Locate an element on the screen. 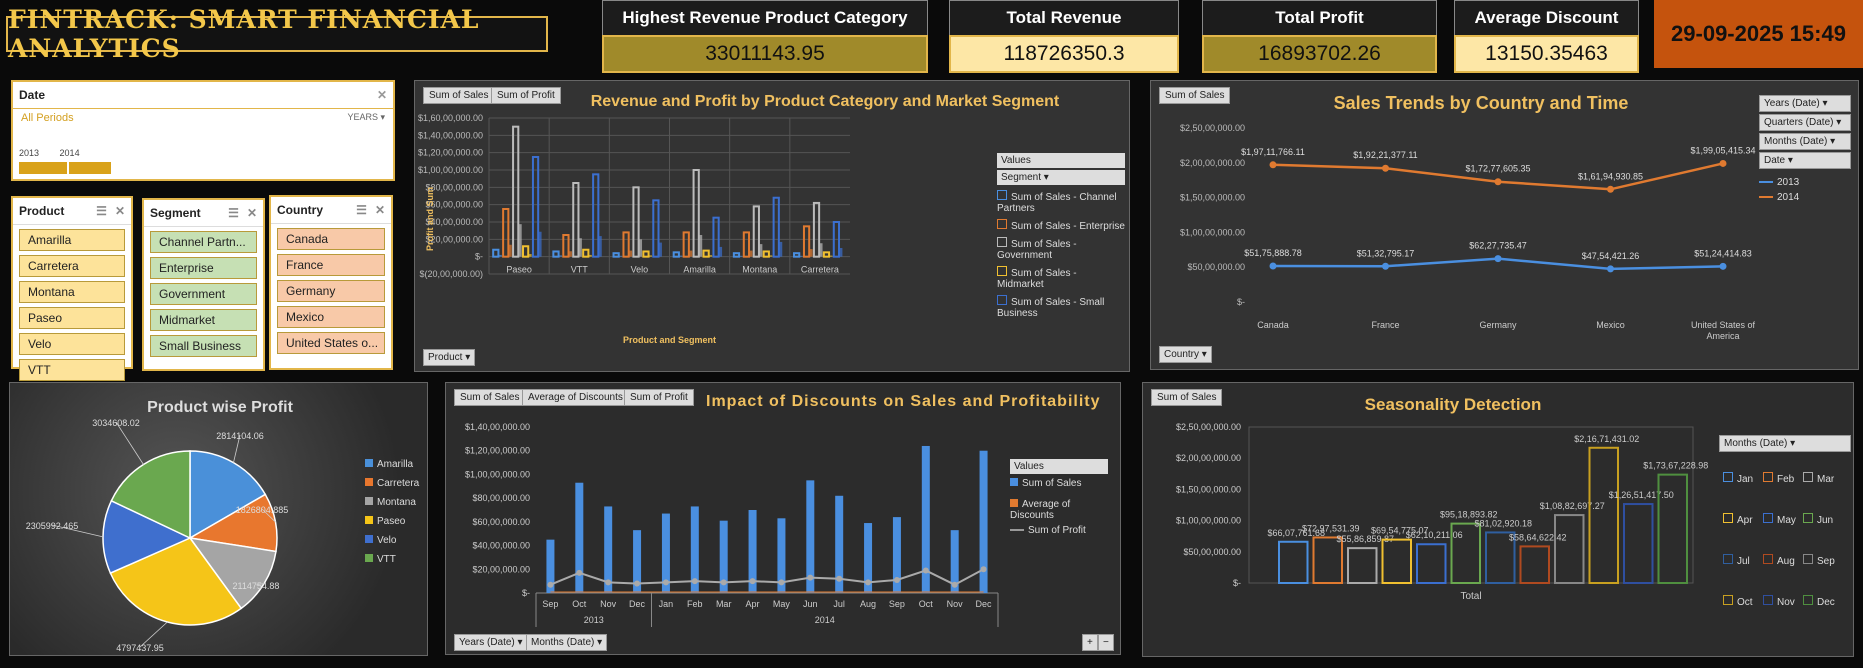 The height and width of the screenshot is (668, 1863). legend-item: Amarilla is located at coordinates (392, 464).